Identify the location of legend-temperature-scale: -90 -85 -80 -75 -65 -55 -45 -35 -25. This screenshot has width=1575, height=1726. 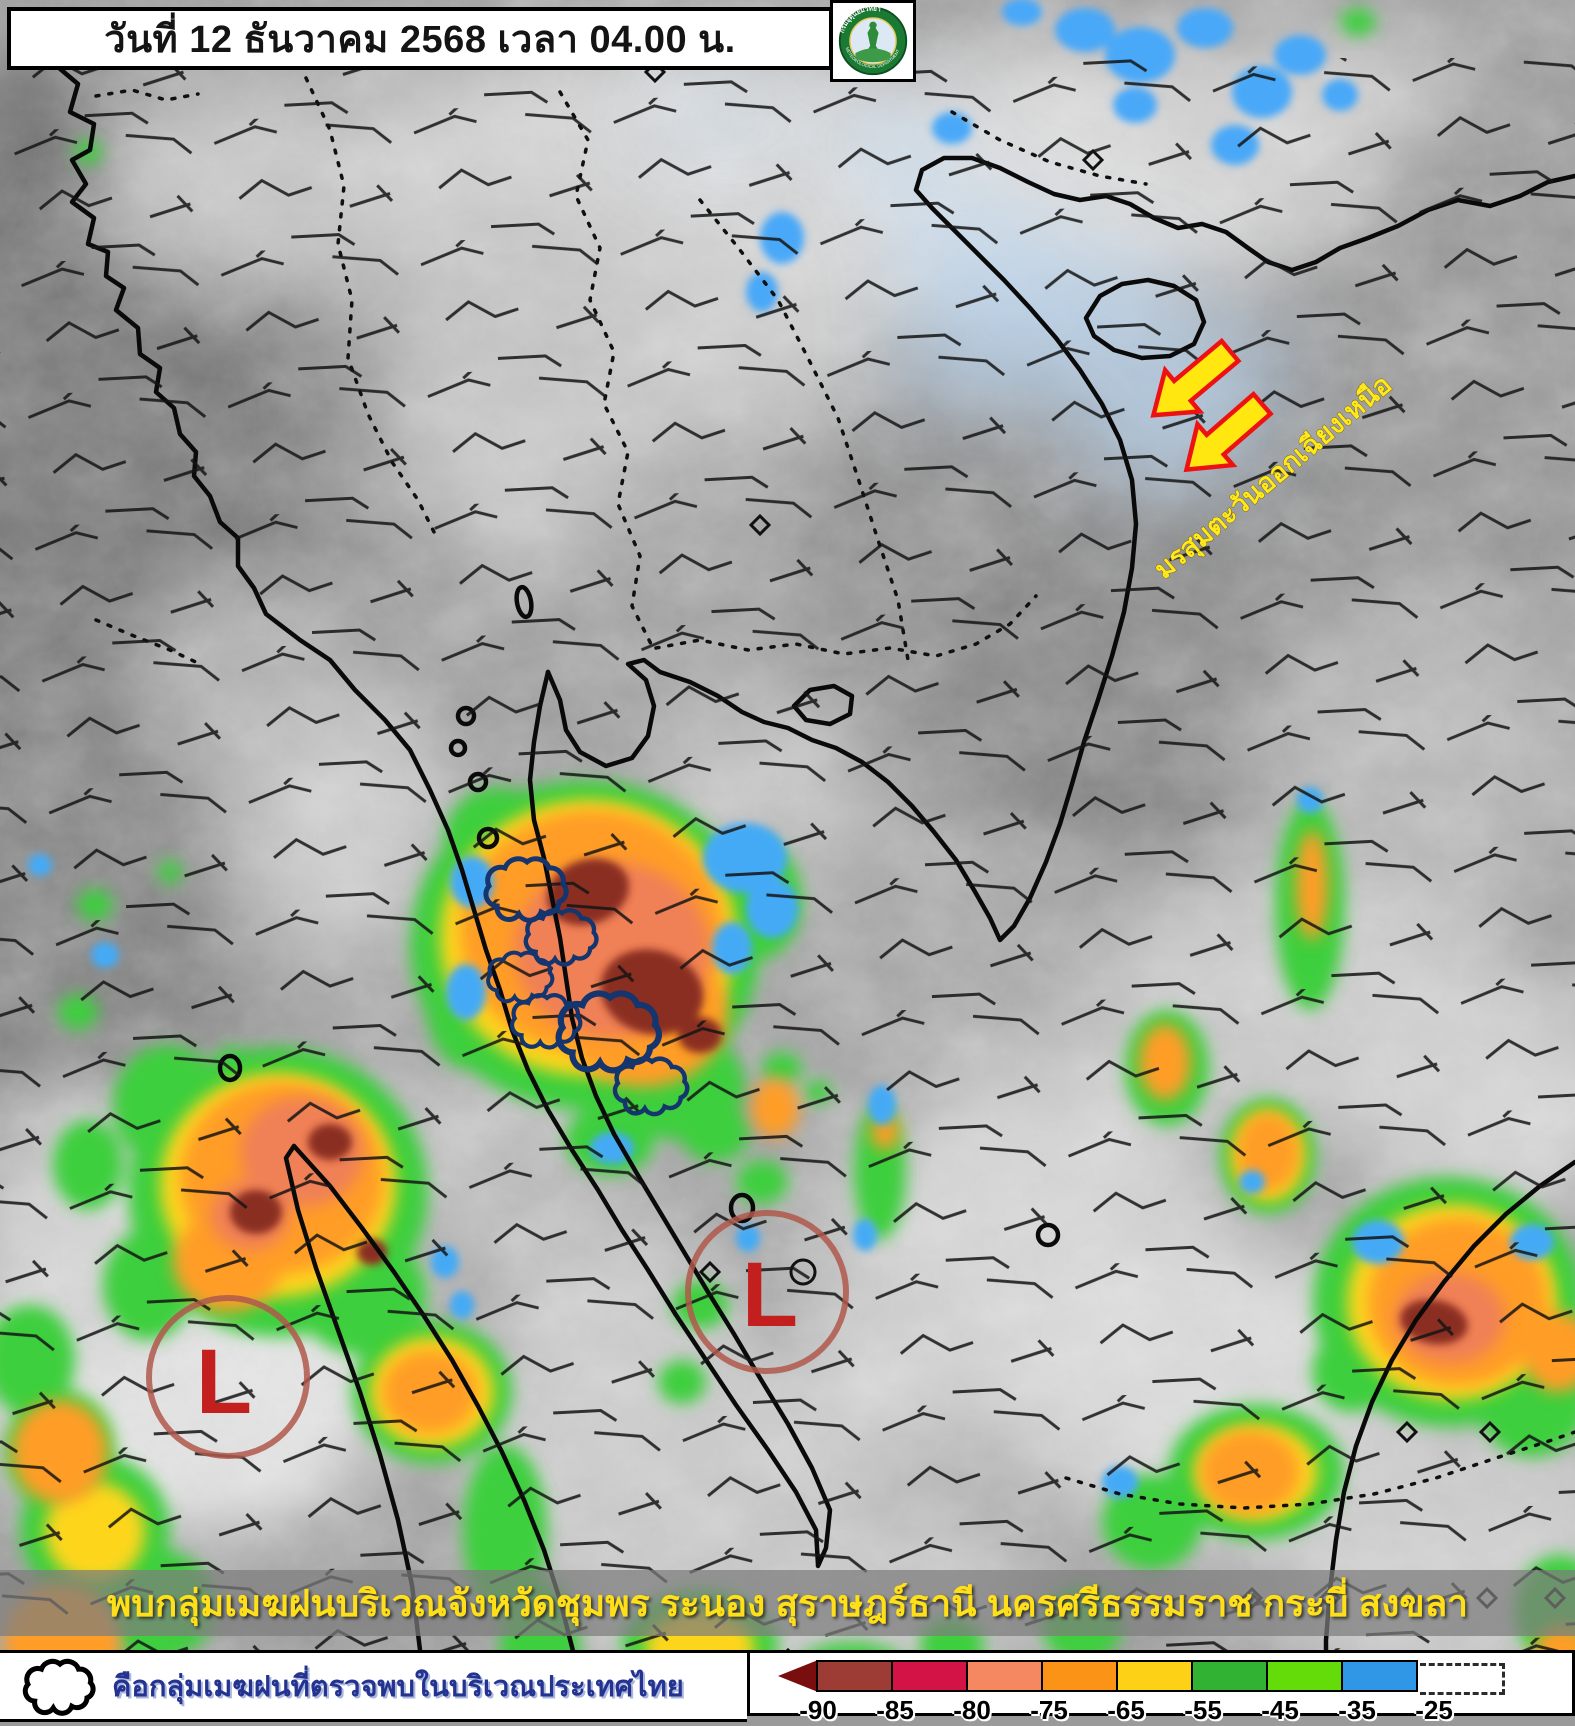
(1161, 1687).